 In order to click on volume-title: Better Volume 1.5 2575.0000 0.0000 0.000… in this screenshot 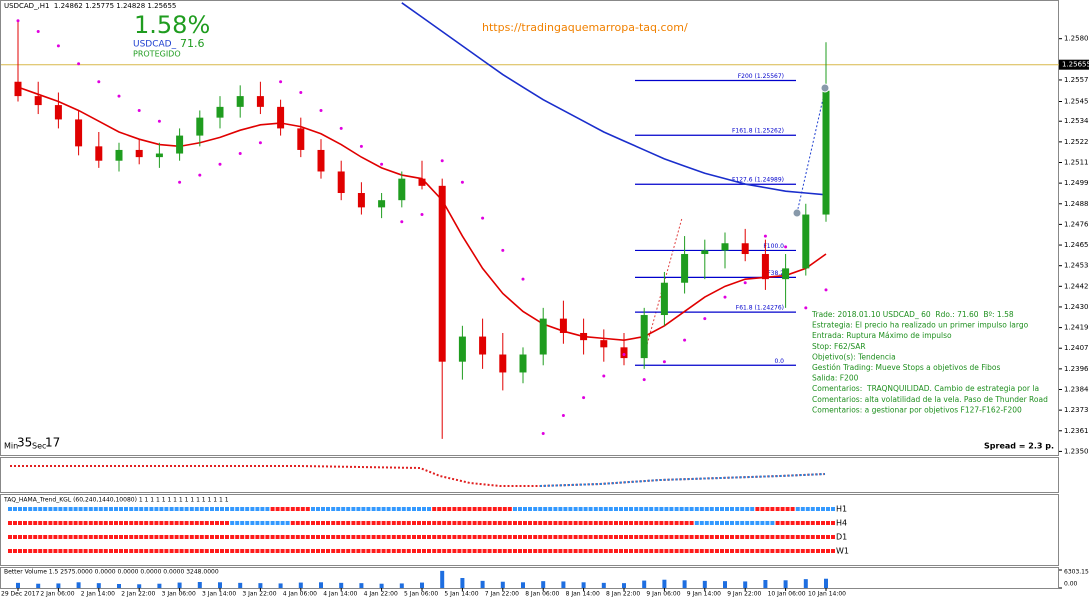, I will do `click(111, 572)`.